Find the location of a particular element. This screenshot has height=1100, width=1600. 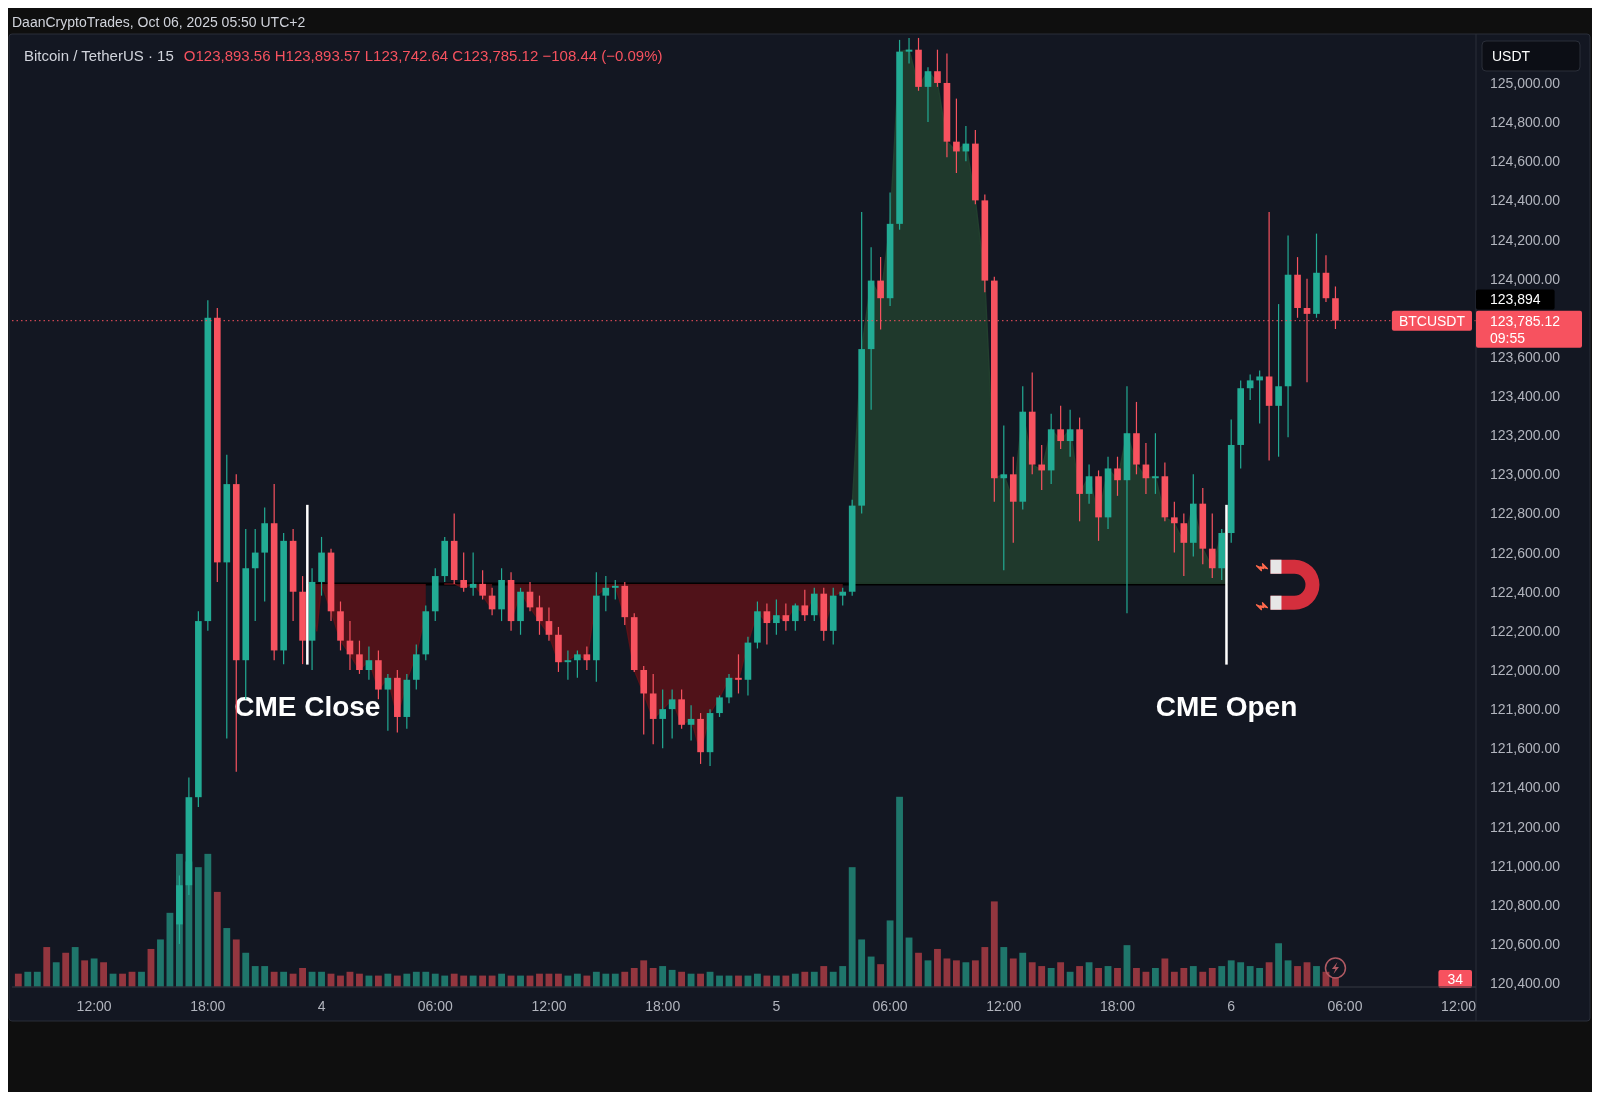

y-tick-label: 122,600.00 is located at coordinates (1525, 552).